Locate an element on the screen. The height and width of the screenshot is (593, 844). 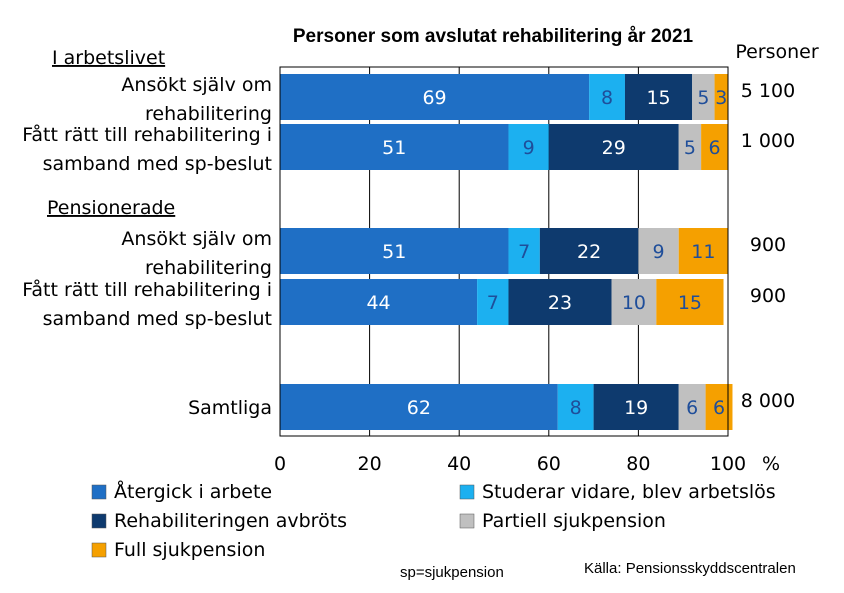
data-label: 22 is located at coordinates (589, 252).